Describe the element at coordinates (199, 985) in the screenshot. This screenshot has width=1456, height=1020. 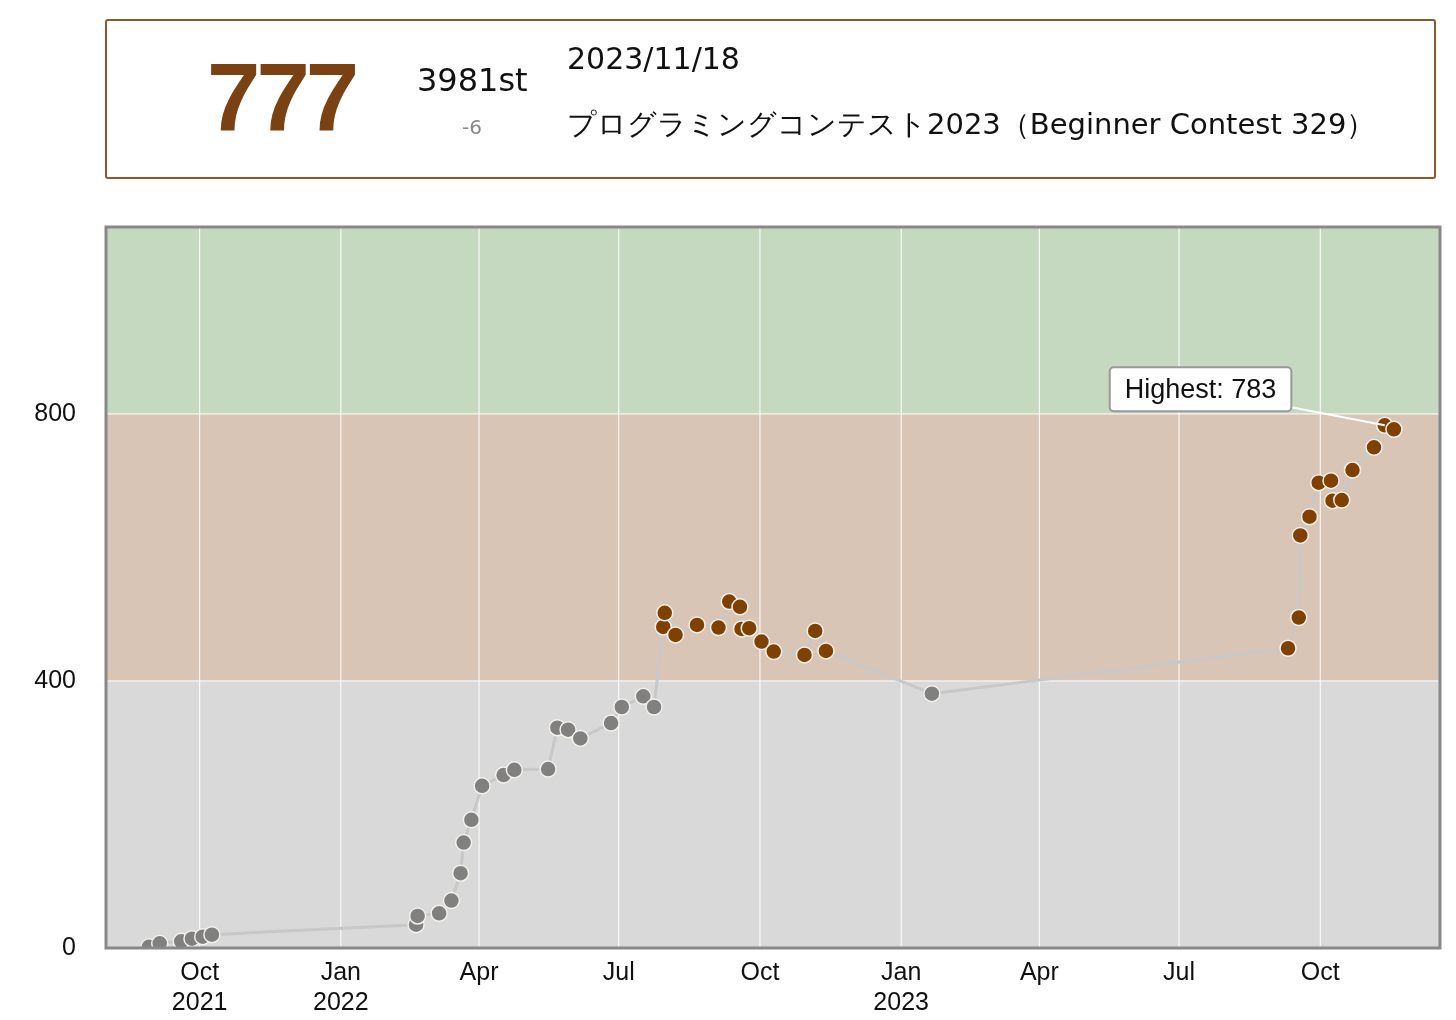
I see `x-tick-label: Oct 2021` at that location.